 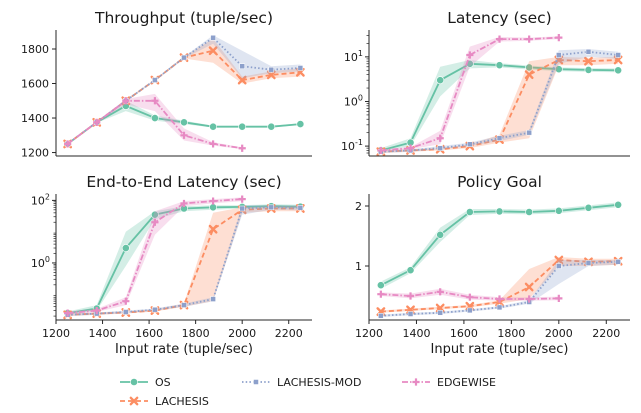 What do you see at coordinates (358, 206) in the screenshot?
I see `y-tick-label: 2` at bounding box center [358, 206].